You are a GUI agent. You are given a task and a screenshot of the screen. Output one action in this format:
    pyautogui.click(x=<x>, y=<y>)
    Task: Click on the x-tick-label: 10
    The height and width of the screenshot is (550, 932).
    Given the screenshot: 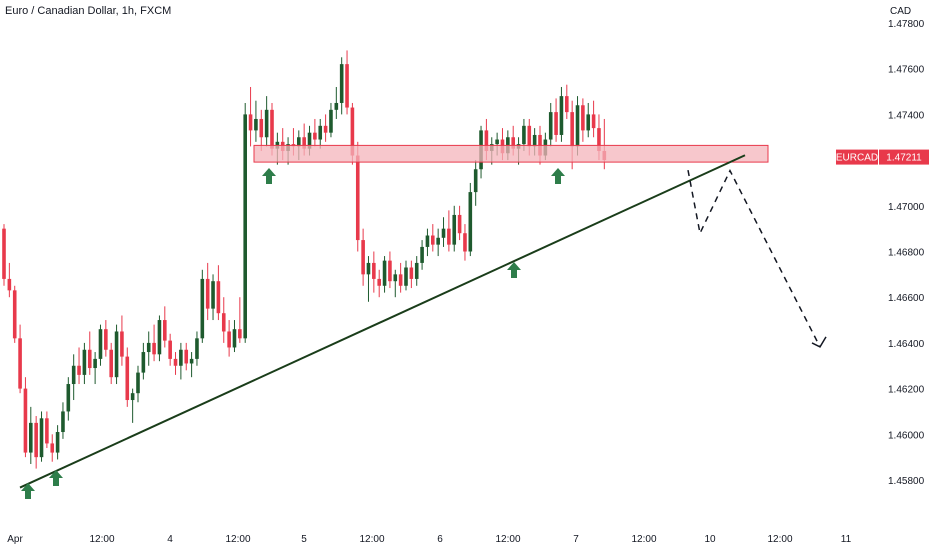 What is the action you would take?
    pyautogui.click(x=710, y=539)
    